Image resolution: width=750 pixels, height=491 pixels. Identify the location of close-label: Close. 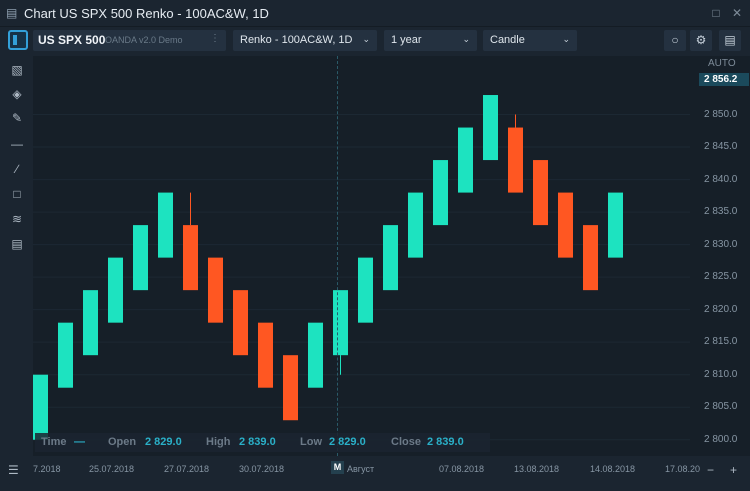
(406, 442).